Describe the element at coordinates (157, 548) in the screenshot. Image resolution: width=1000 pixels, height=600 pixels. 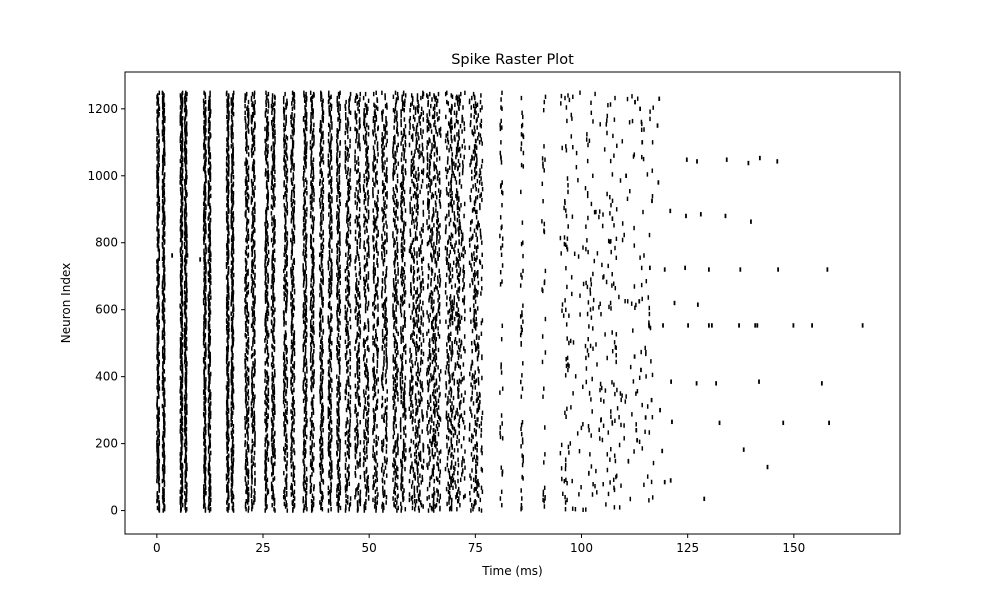
I see `x-tick-label: 0` at that location.